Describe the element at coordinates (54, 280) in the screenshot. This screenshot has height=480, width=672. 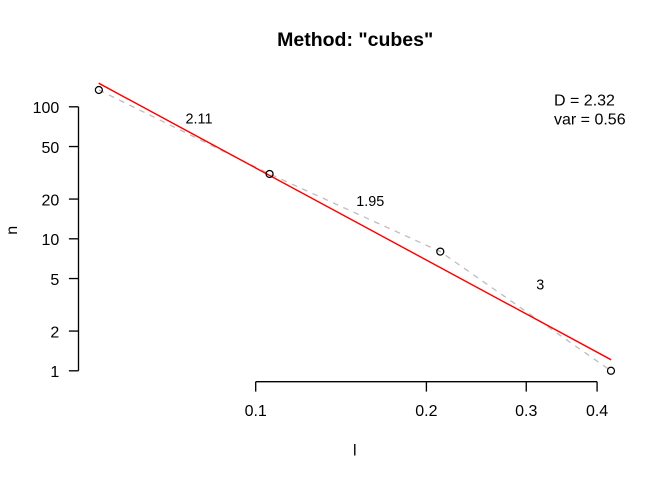
I see `svg-text: 5` at that location.